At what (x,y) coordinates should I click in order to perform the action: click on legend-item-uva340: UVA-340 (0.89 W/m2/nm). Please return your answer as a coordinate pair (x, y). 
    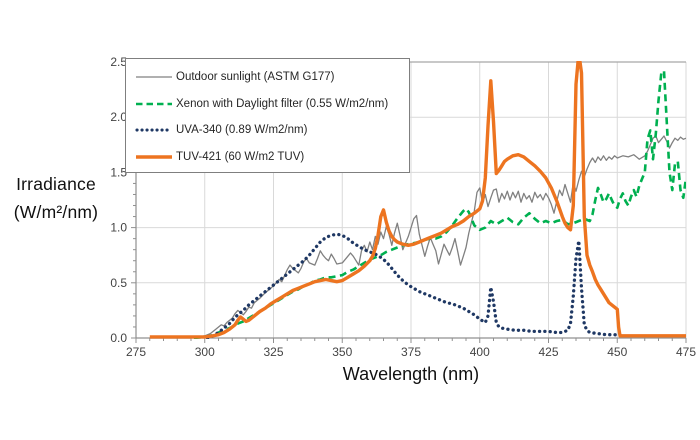
    Looking at the image, I should click on (272, 130).